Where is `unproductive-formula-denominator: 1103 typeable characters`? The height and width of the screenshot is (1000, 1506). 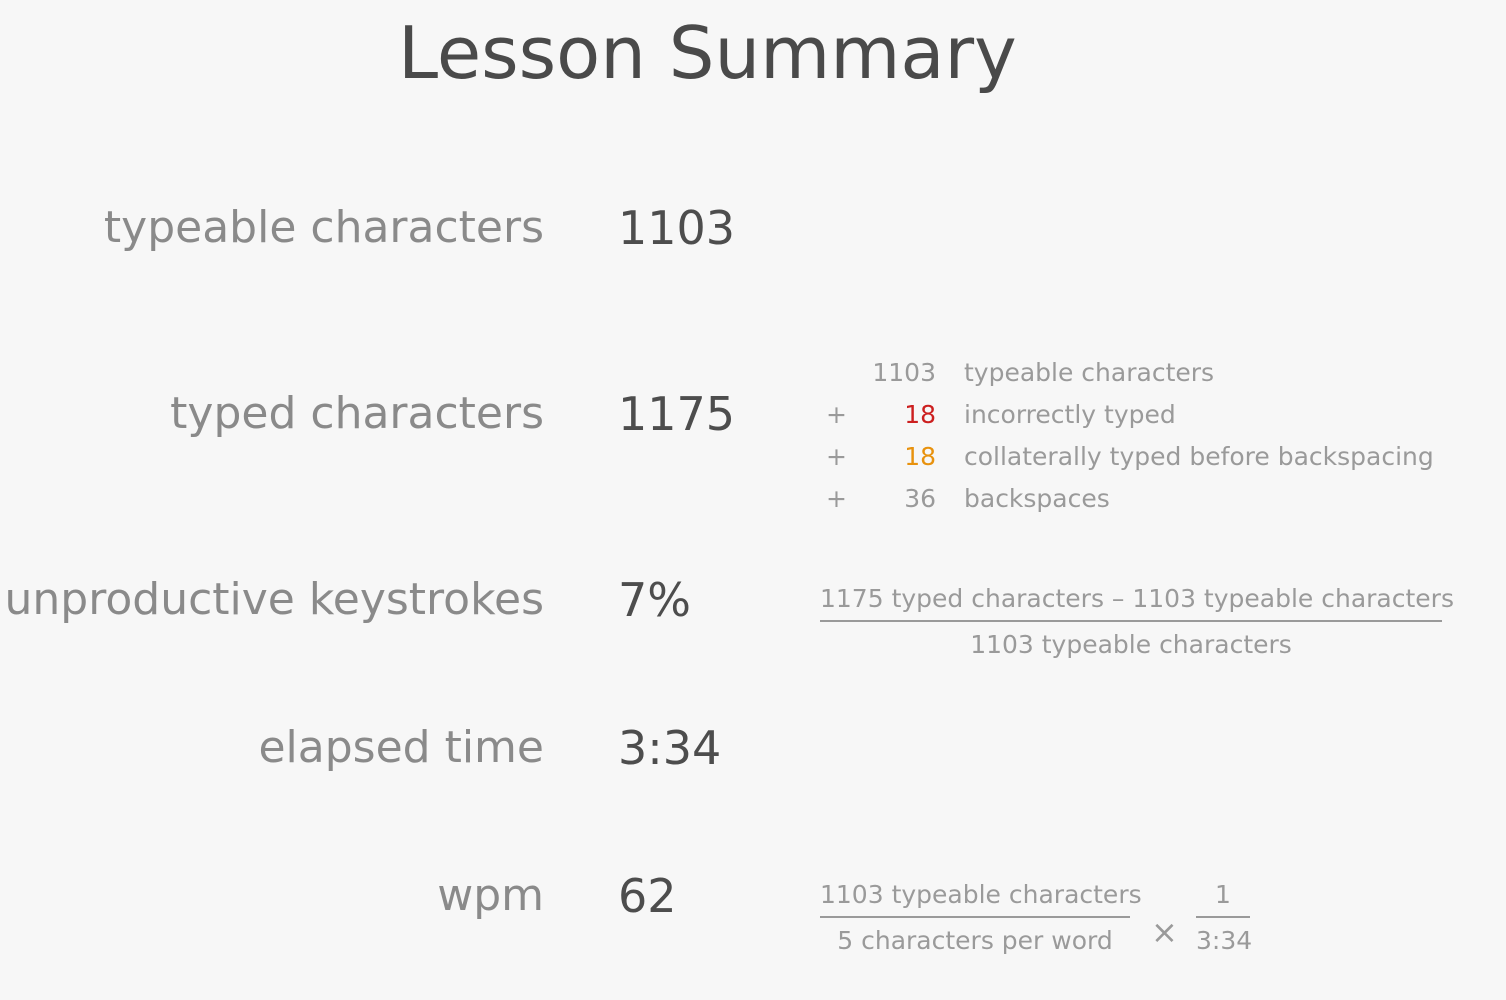 unproductive-formula-denominator: 1103 typeable characters is located at coordinates (1131, 644).